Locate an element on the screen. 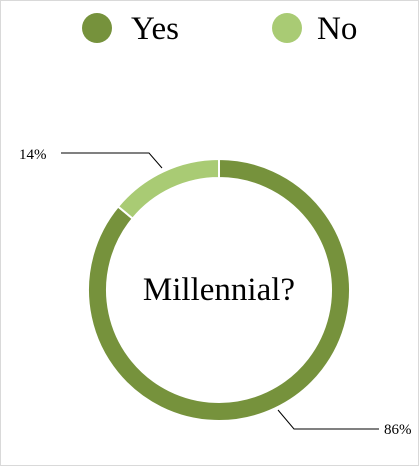 Image resolution: width=419 pixels, height=470 pixels. data-label-yes: 86% is located at coordinates (398, 430).